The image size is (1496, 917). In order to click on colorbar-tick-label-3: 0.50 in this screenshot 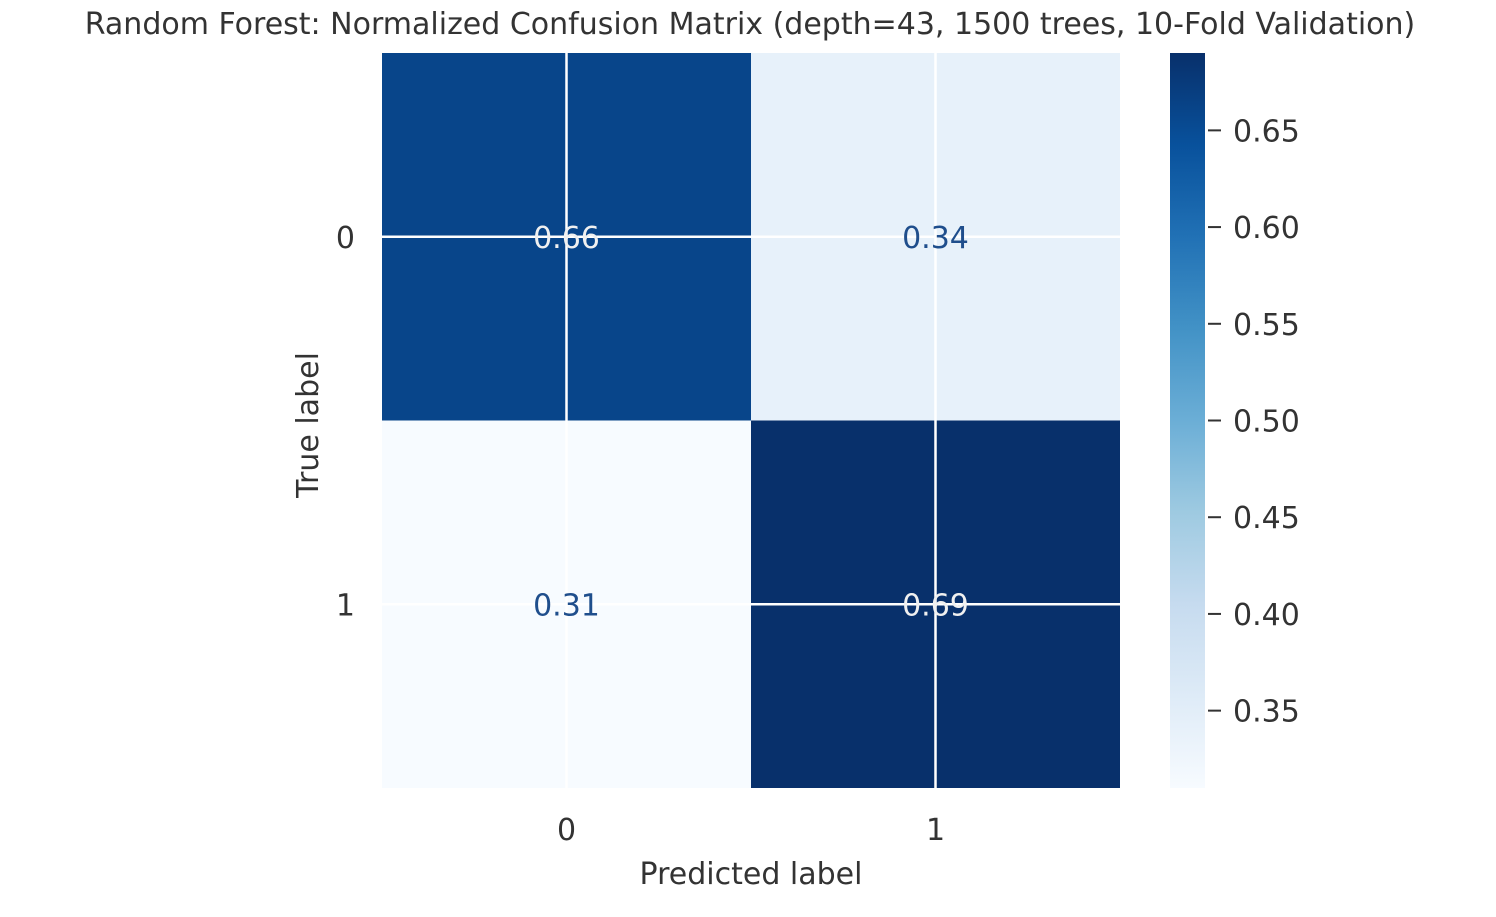, I will do `click(1266, 422)`.